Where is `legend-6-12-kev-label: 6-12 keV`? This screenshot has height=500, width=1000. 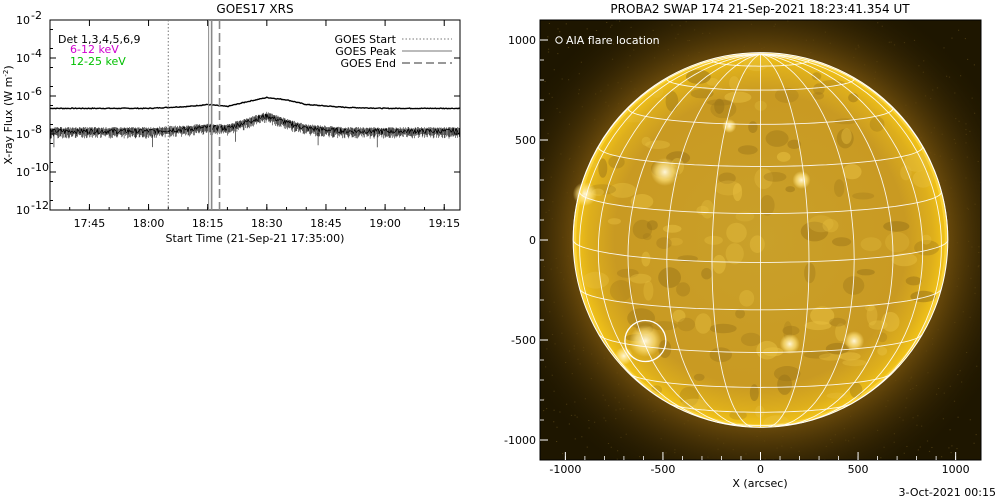 legend-6-12-kev-label: 6-12 keV is located at coordinates (94, 49).